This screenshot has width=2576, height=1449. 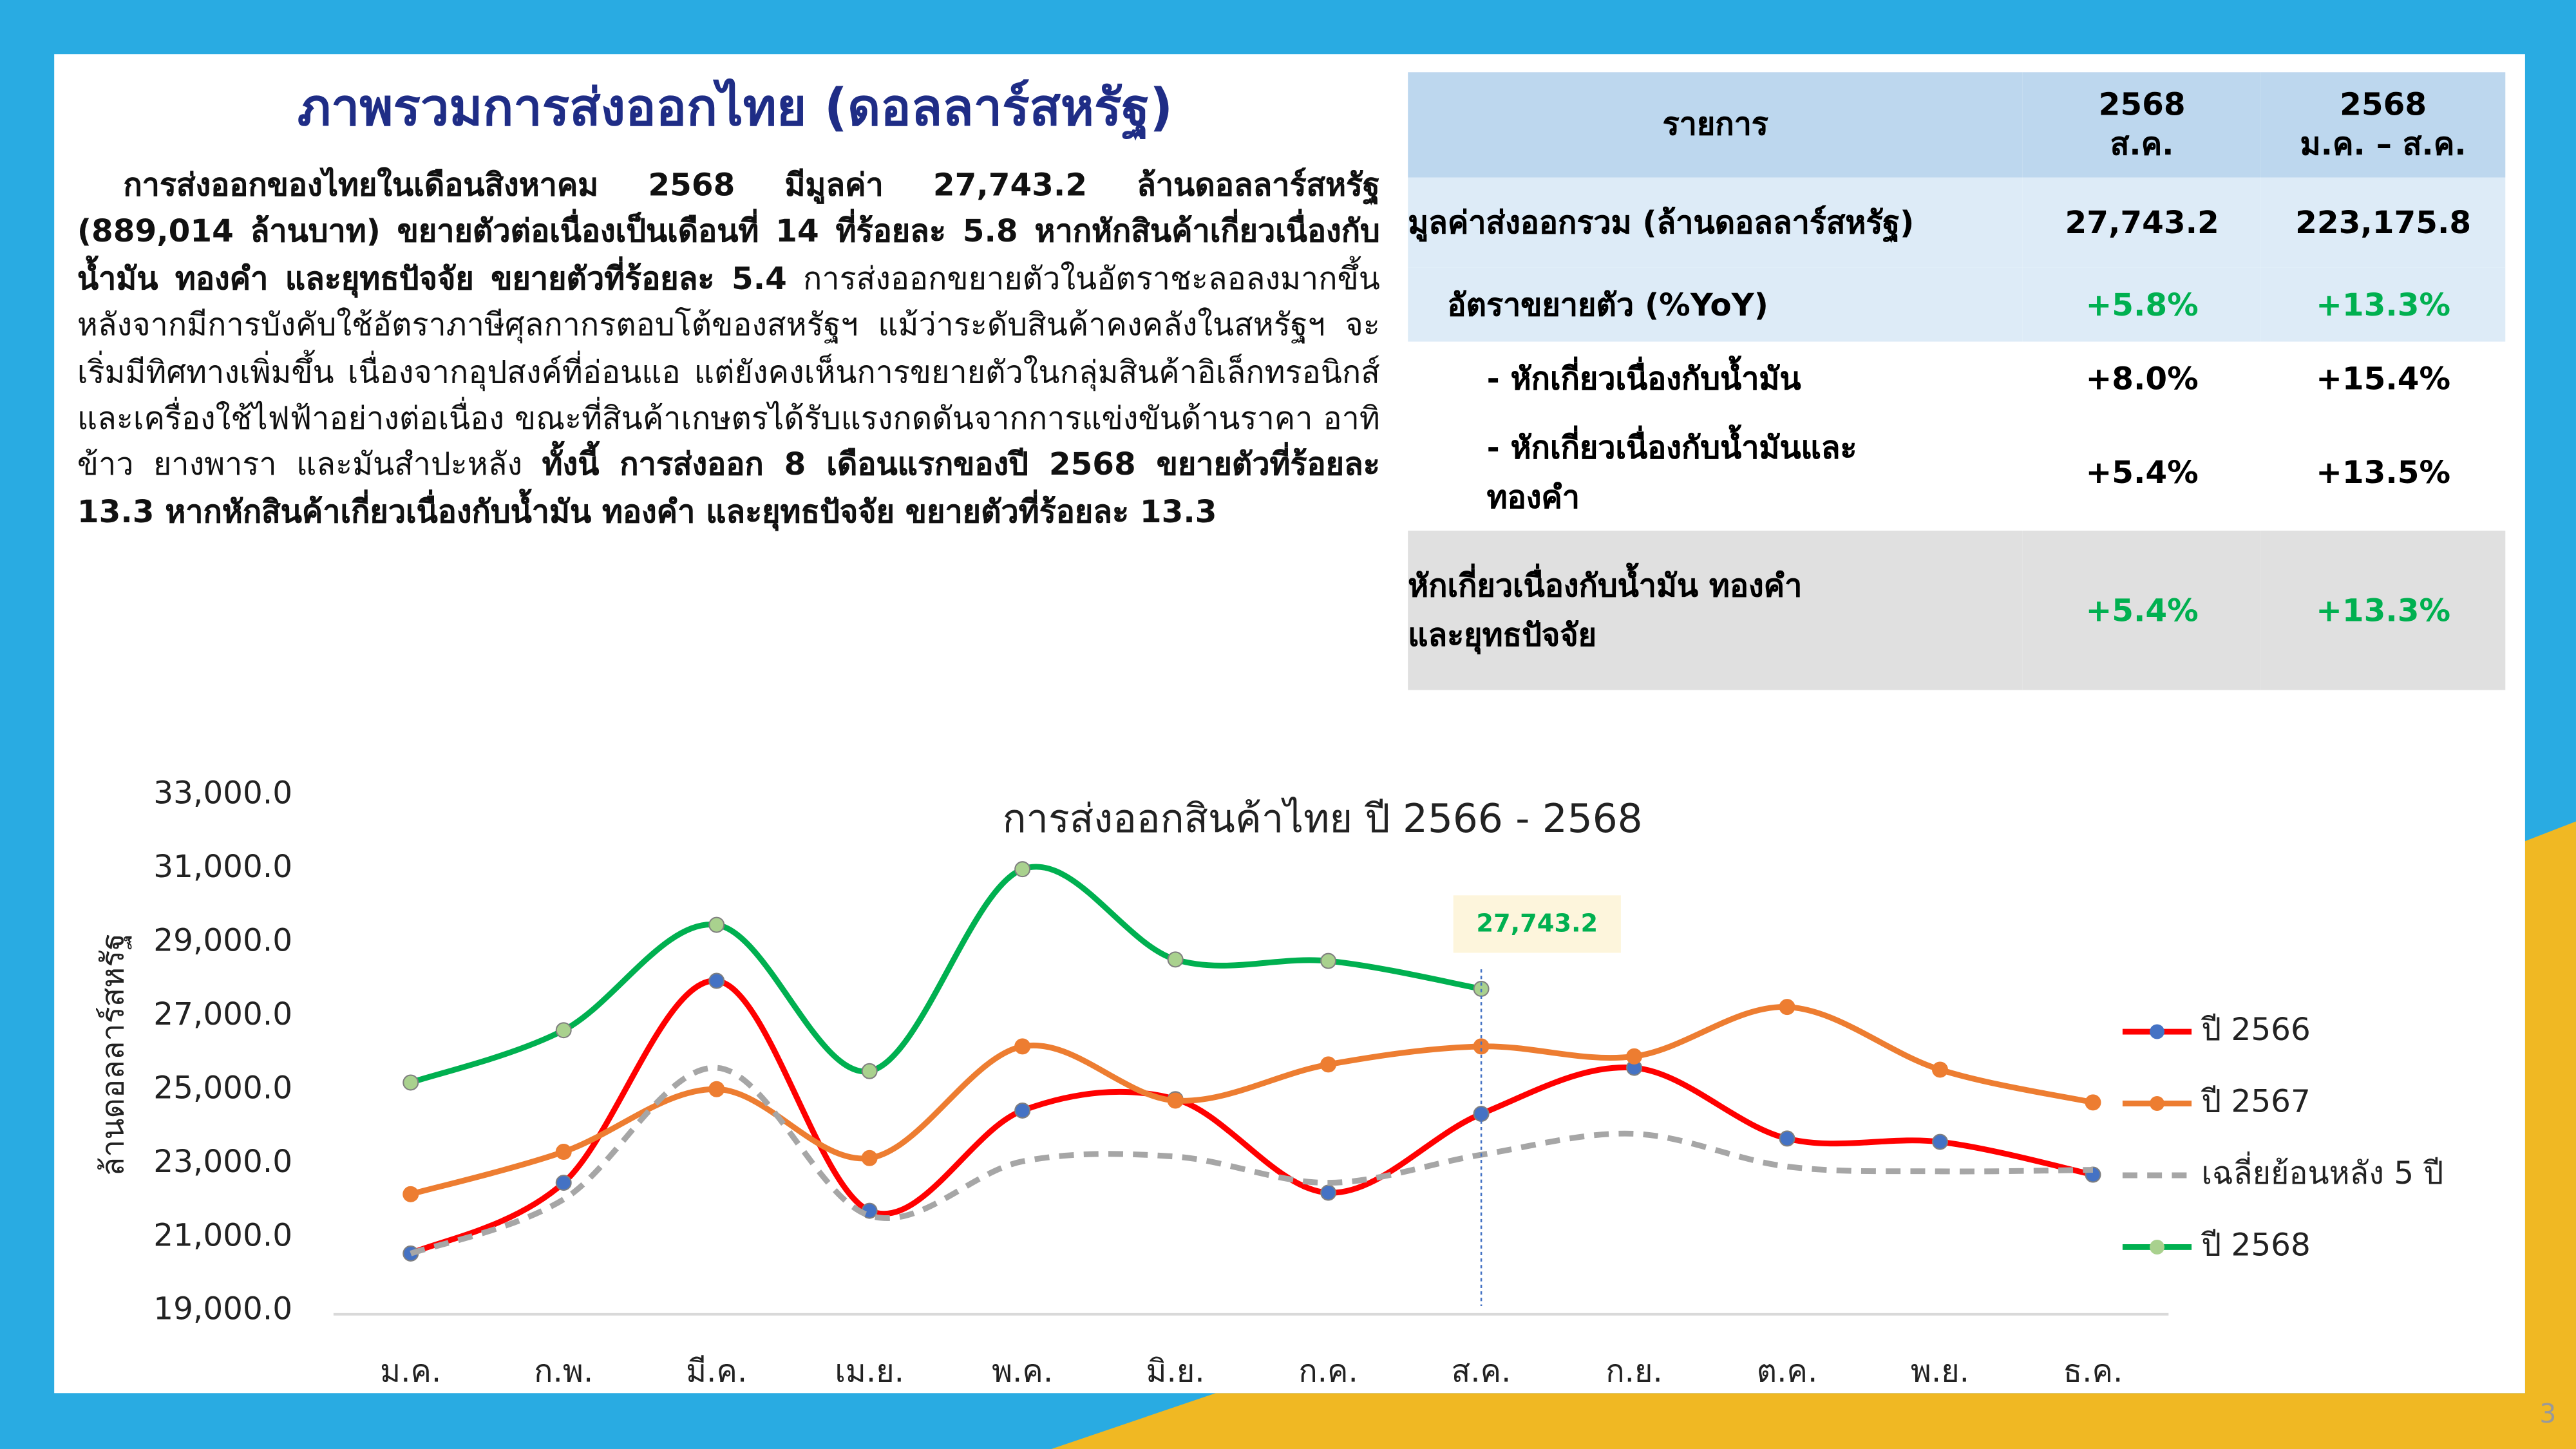 What do you see at coordinates (563, 1372) in the screenshot?
I see `x-tick-label: ก.พ.` at bounding box center [563, 1372].